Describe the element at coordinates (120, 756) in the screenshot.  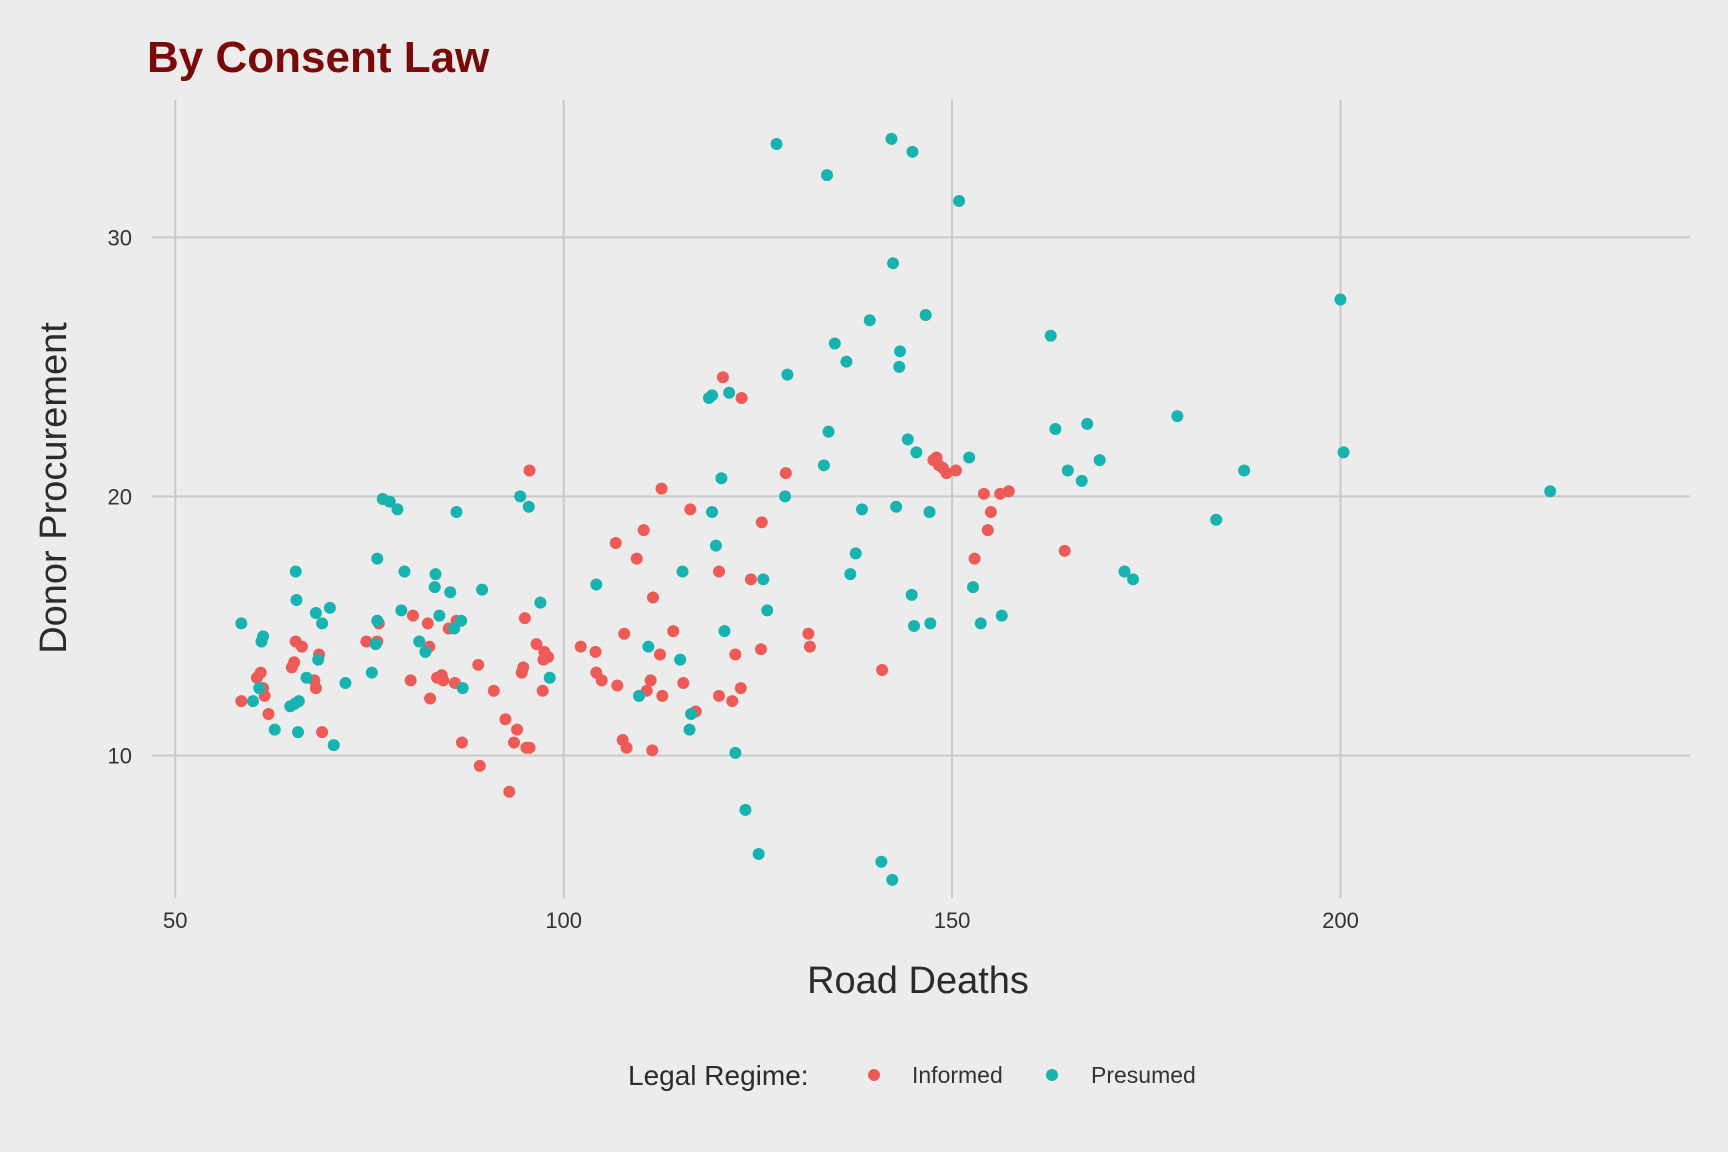
I see `y-tick-label: 10` at that location.